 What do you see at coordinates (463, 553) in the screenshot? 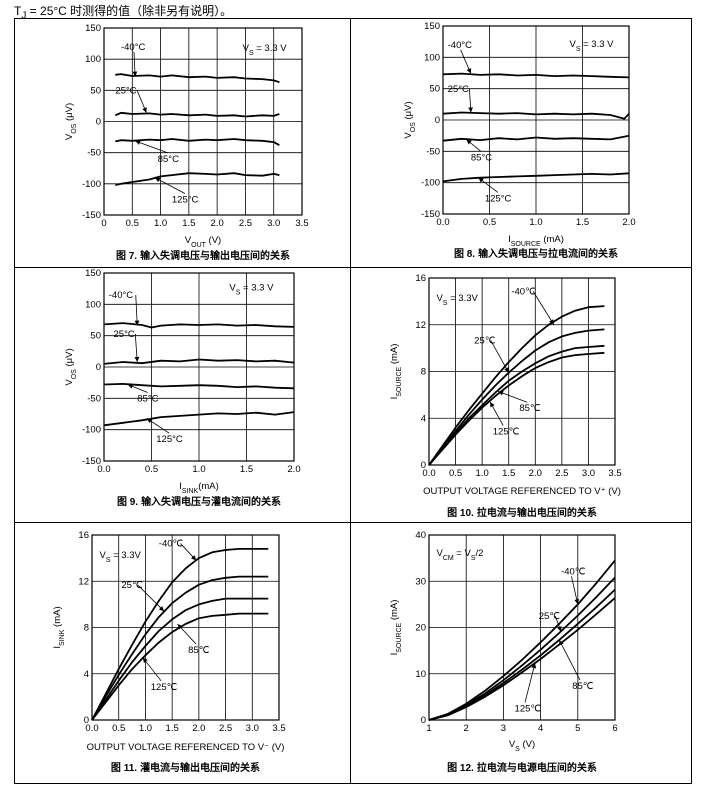
I see `legend-vs-tail: = V` at bounding box center [463, 553].